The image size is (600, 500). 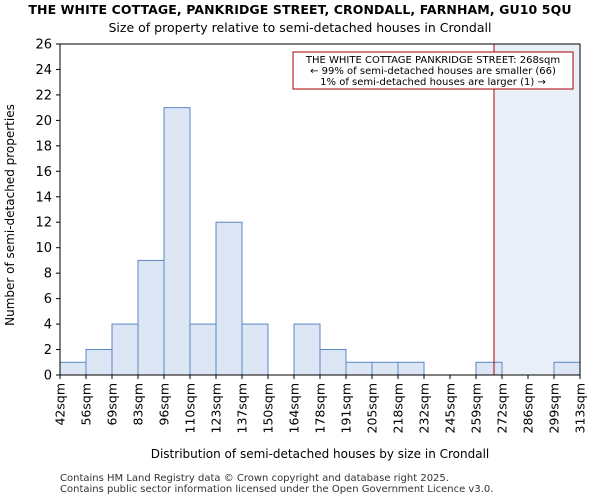 What do you see at coordinates (43, 45) in the screenshot?
I see `y-tick-label: 26` at bounding box center [43, 45].